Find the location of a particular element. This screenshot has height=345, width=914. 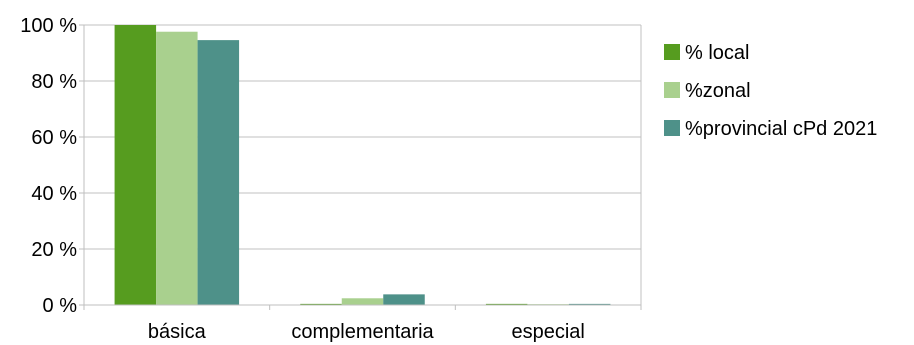

y-tick-label: 80 % is located at coordinates (54, 82).